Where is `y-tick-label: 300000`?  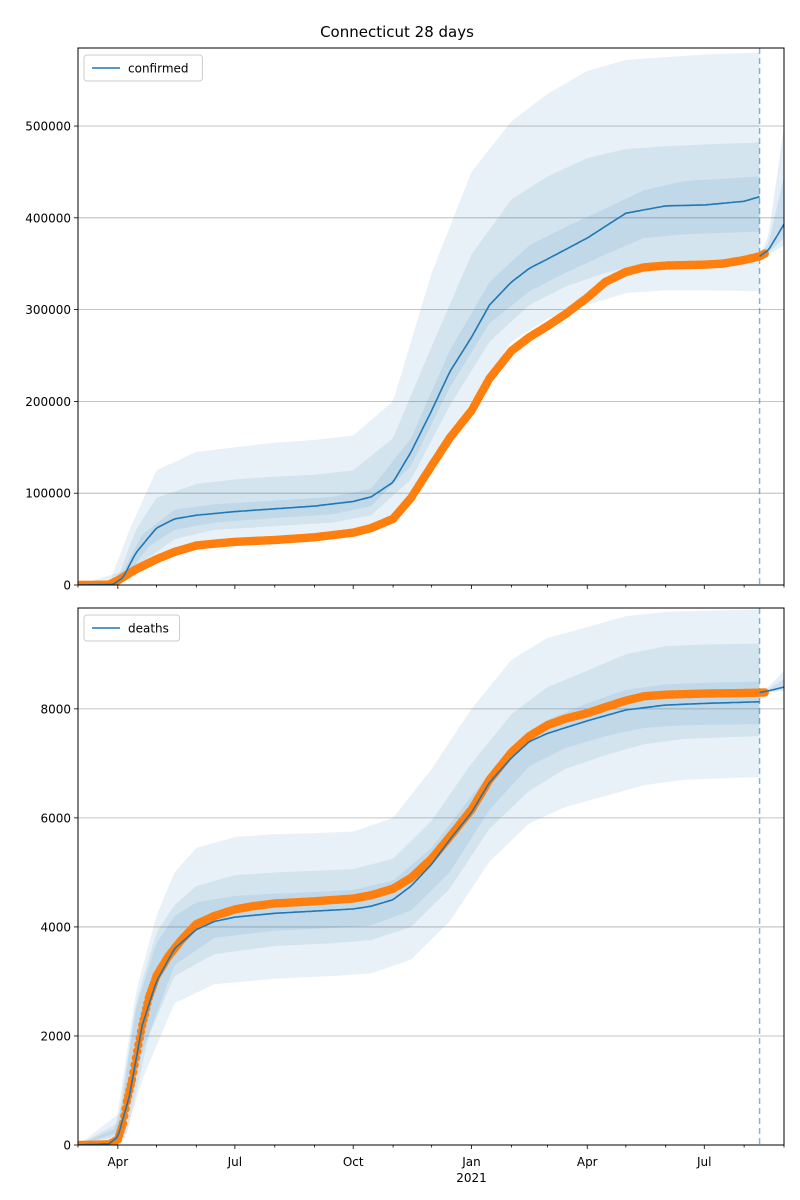 y-tick-label: 300000 is located at coordinates (48, 310).